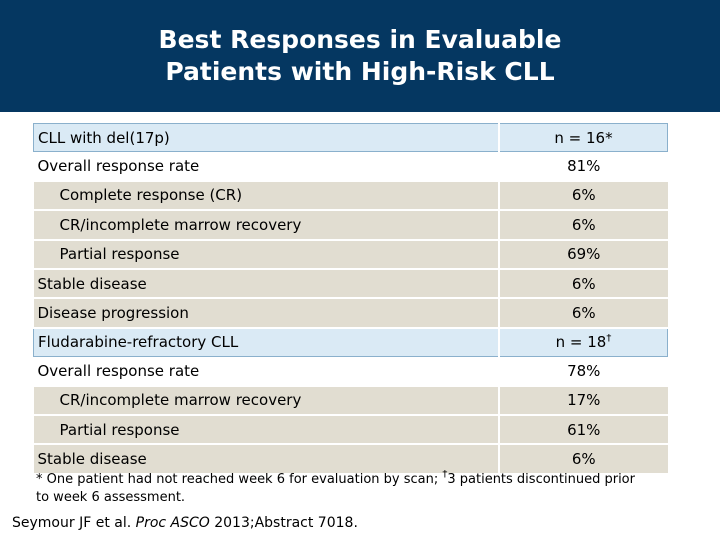 The image size is (720, 540). I want to click on table-row: CR/incomplete marrow recovery 6%, so click(350, 225).